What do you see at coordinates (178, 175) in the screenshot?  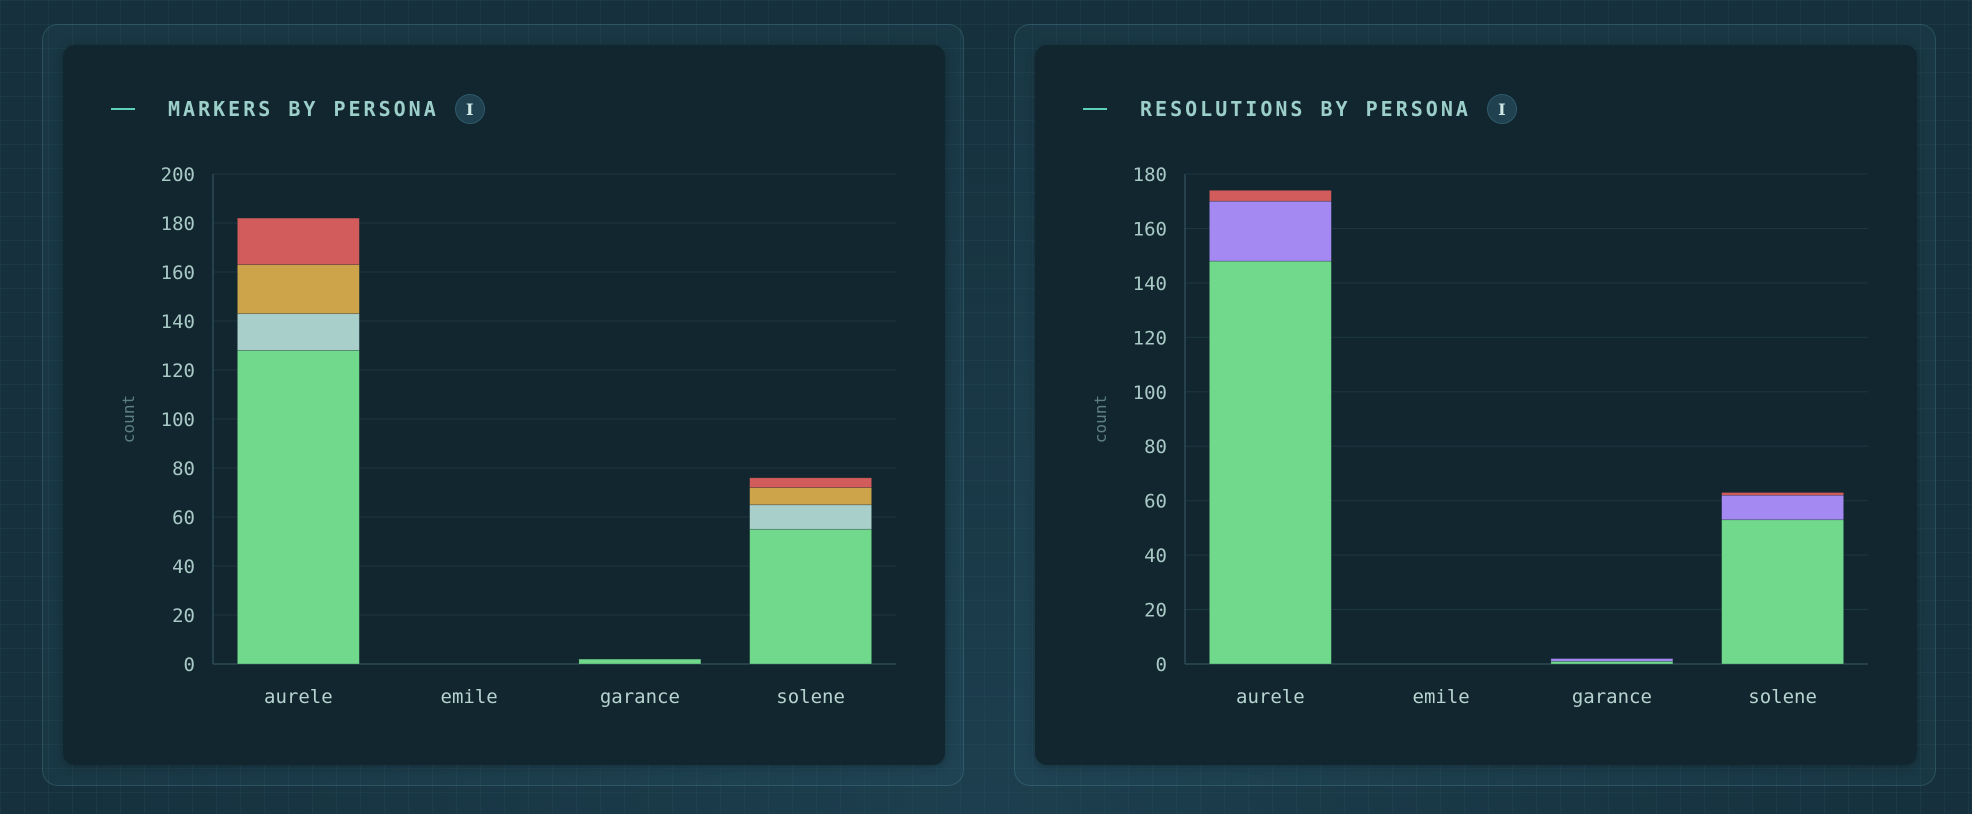 I see `y-tick-label: 200` at bounding box center [178, 175].